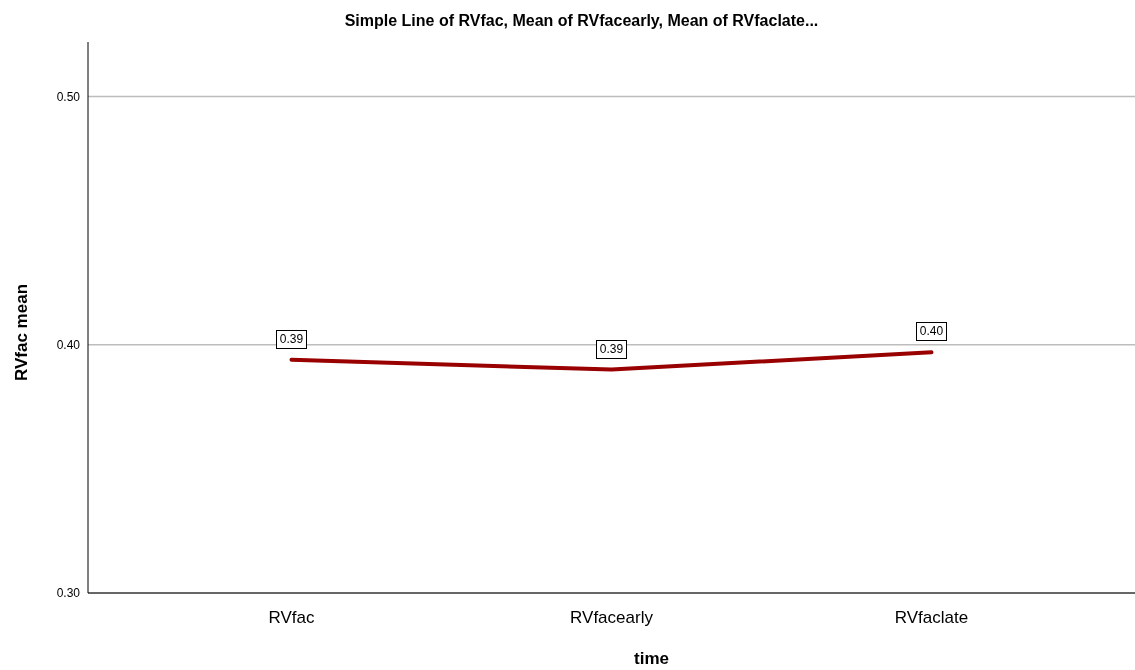 This screenshot has width=1135, height=670. What do you see at coordinates (291, 617) in the screenshot?
I see `x-tick-label: RVfac` at bounding box center [291, 617].